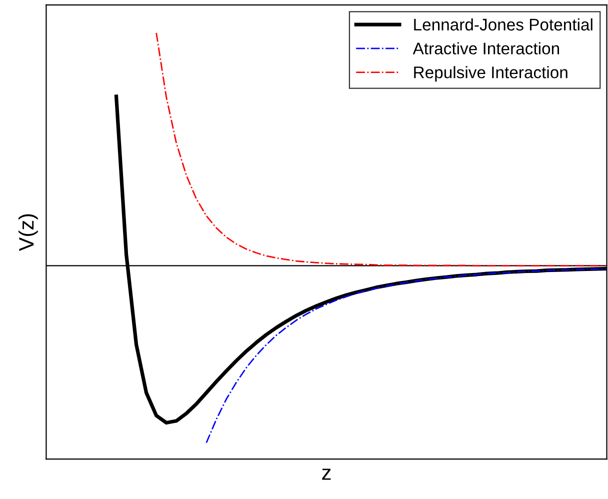 The image size is (608, 499). What do you see at coordinates (485, 48) in the screenshot?
I see `legend-label: Atractive Interaction` at bounding box center [485, 48].